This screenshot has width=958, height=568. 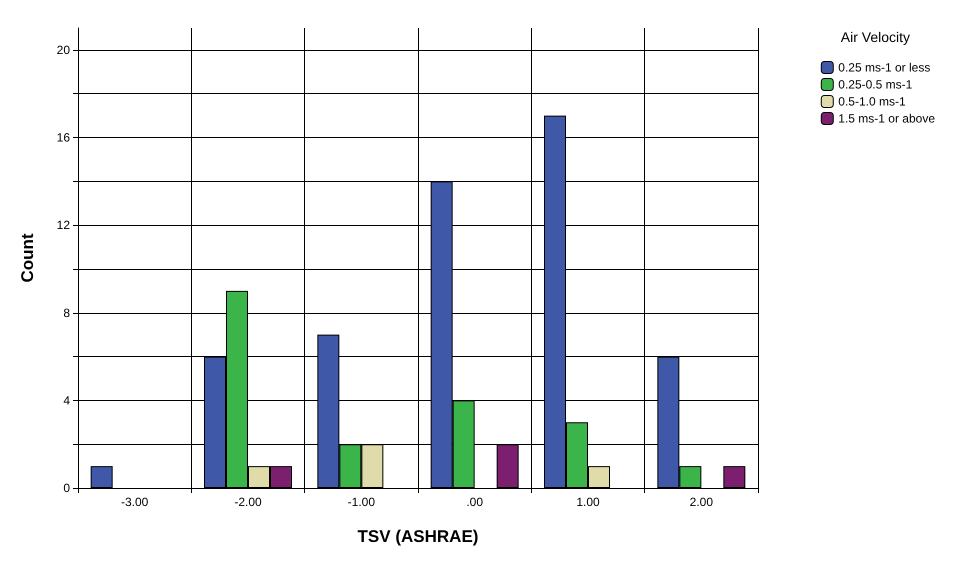 I want to click on x-axis-title: TSV (ASHRAE), so click(x=418, y=536).